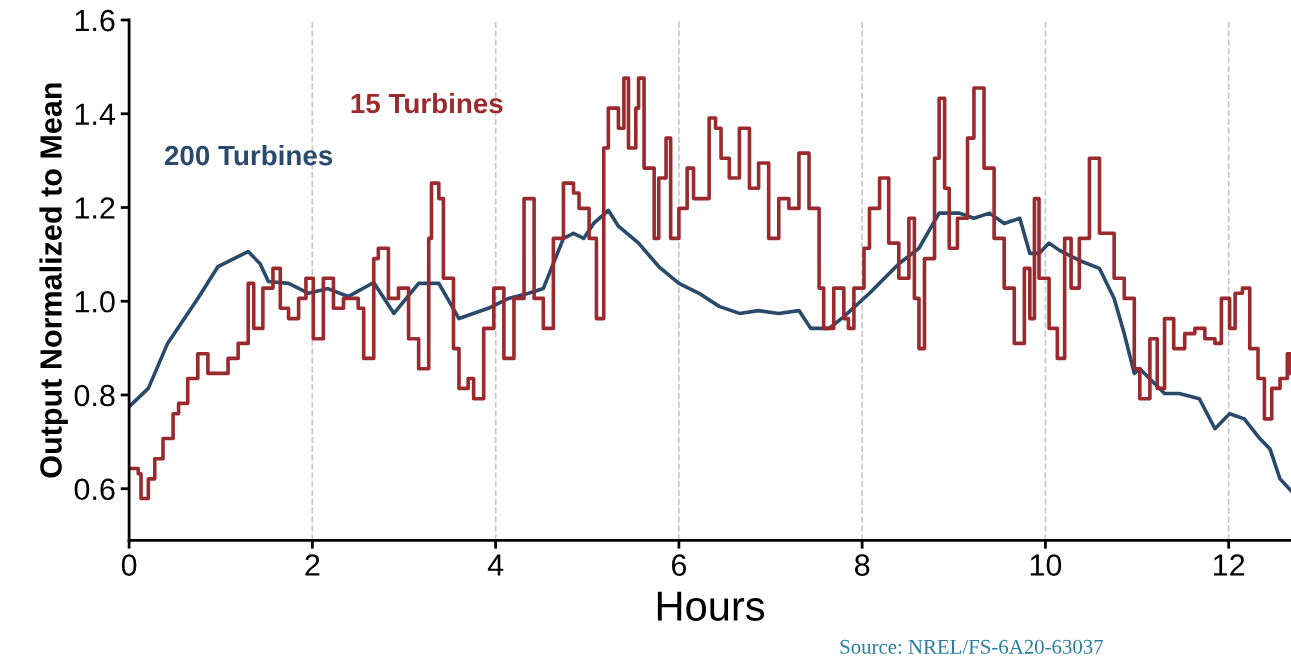 This screenshot has width=1291, height=667. Describe the element at coordinates (248, 155) in the screenshot. I see `text: 200 Turbines` at that location.